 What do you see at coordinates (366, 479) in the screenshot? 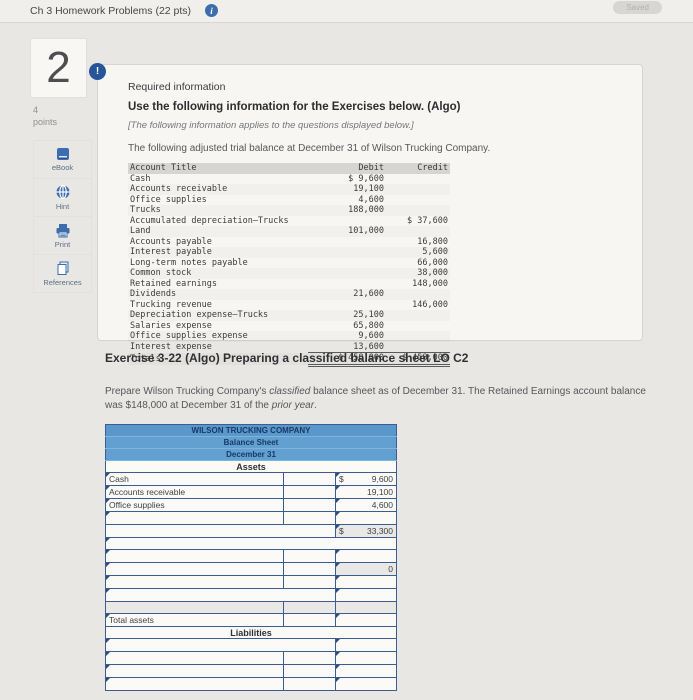
I see `bs-amount-input-cell: $9,600` at bounding box center [366, 479].